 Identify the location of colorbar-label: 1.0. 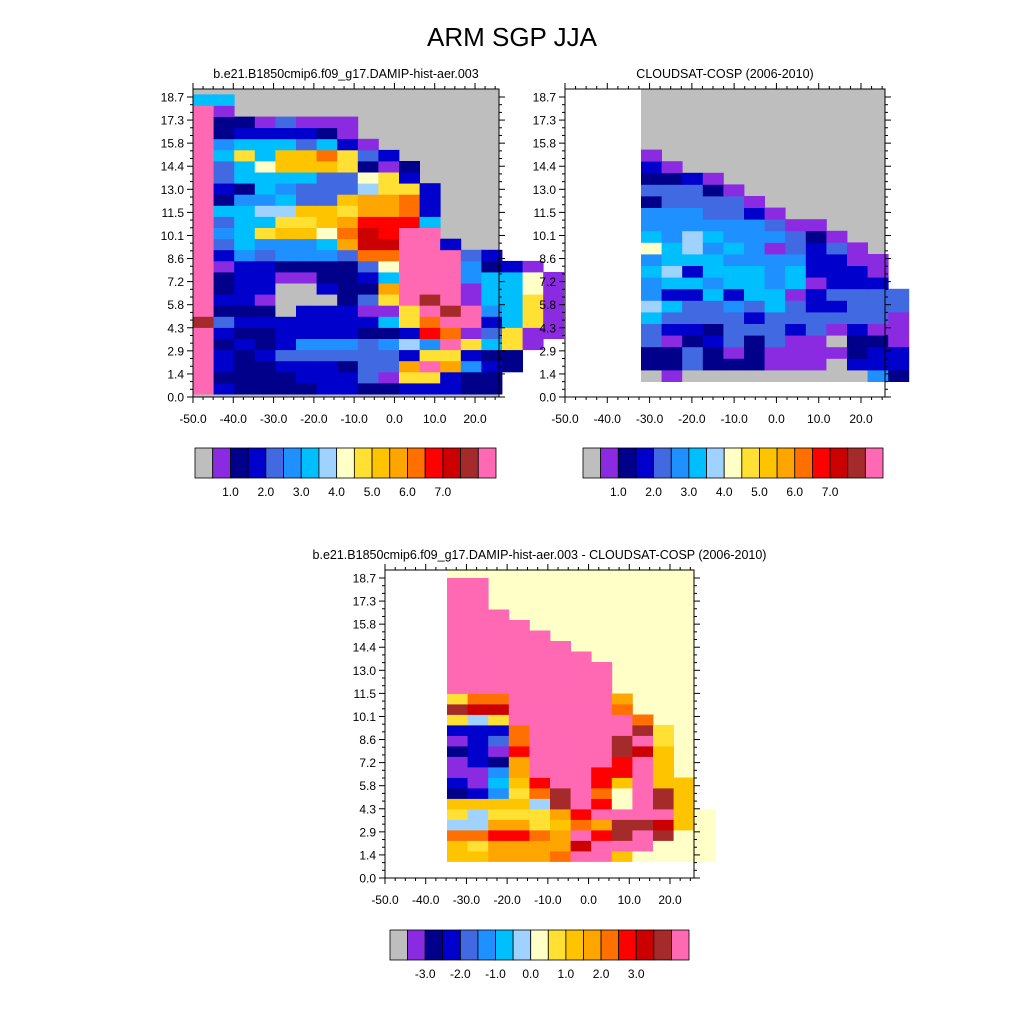
(230, 492).